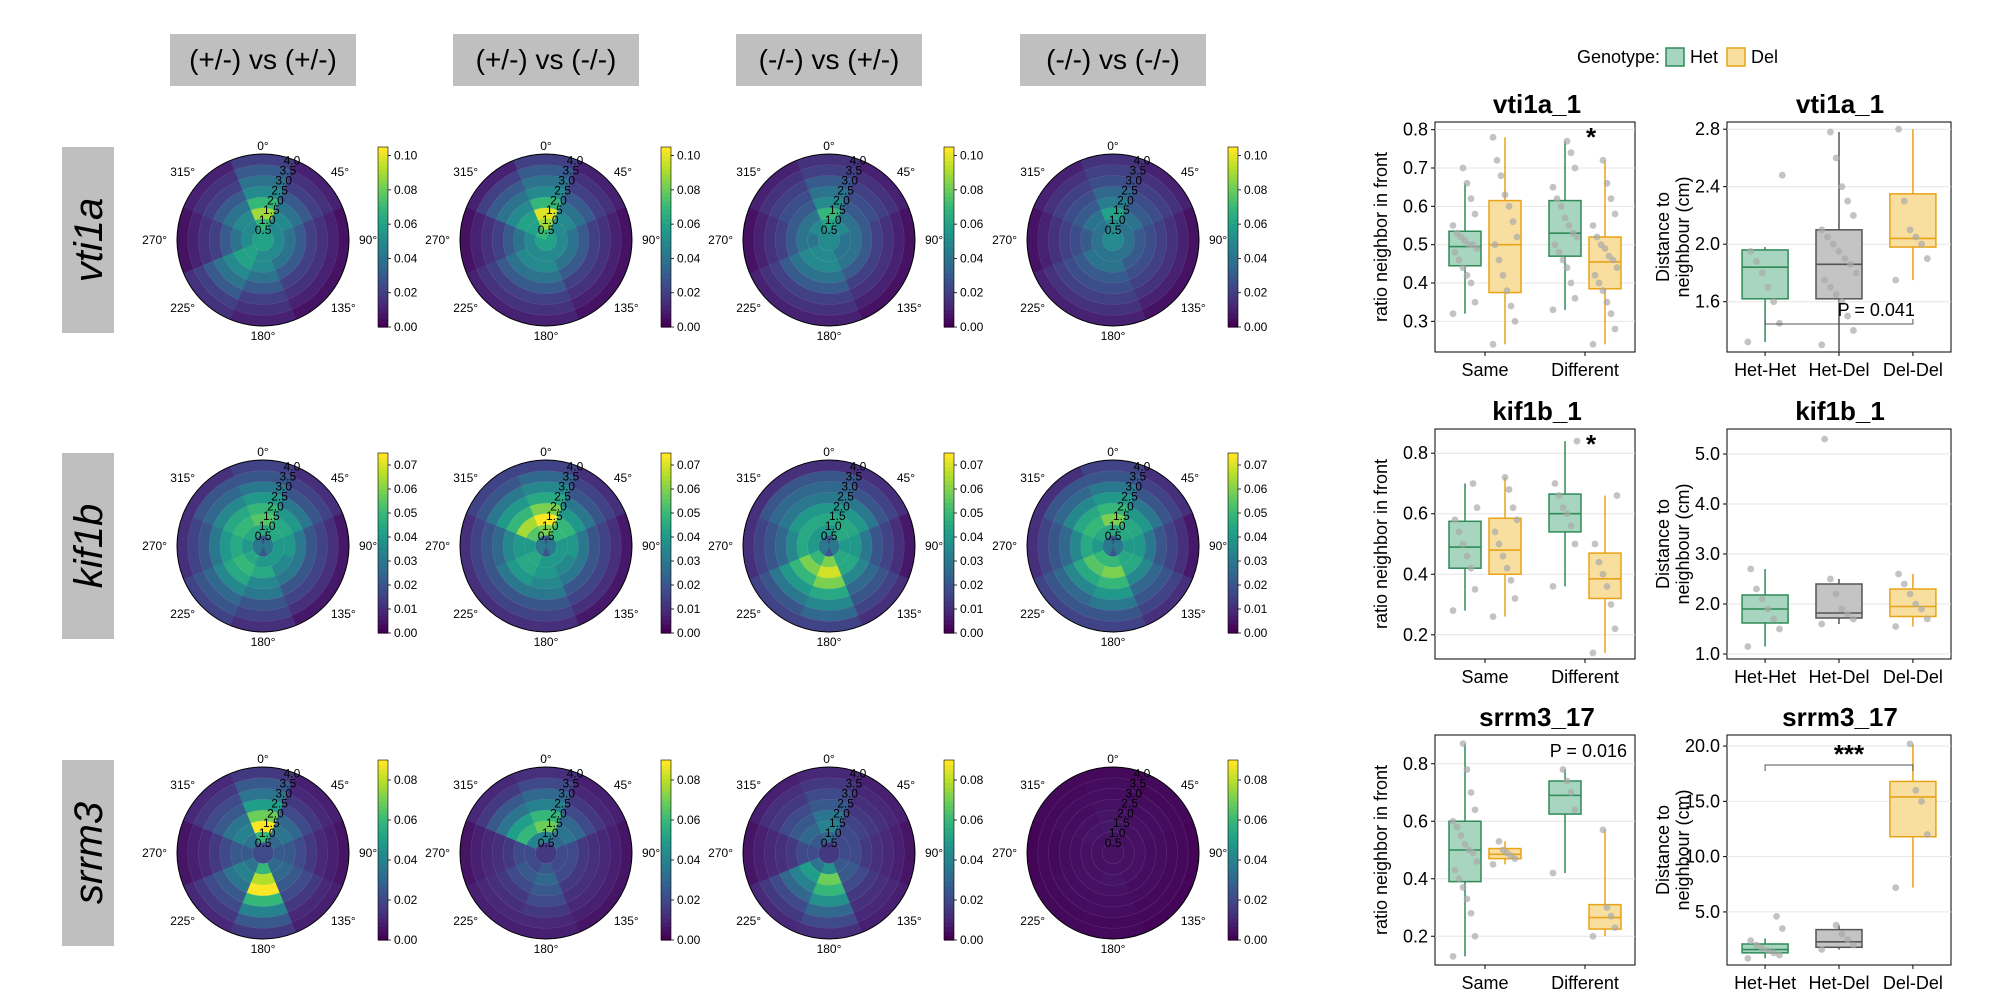 The height and width of the screenshot is (1008, 2000). Describe the element at coordinates (1113, 642) in the screenshot. I see `polar-angle-label: 180°` at that location.